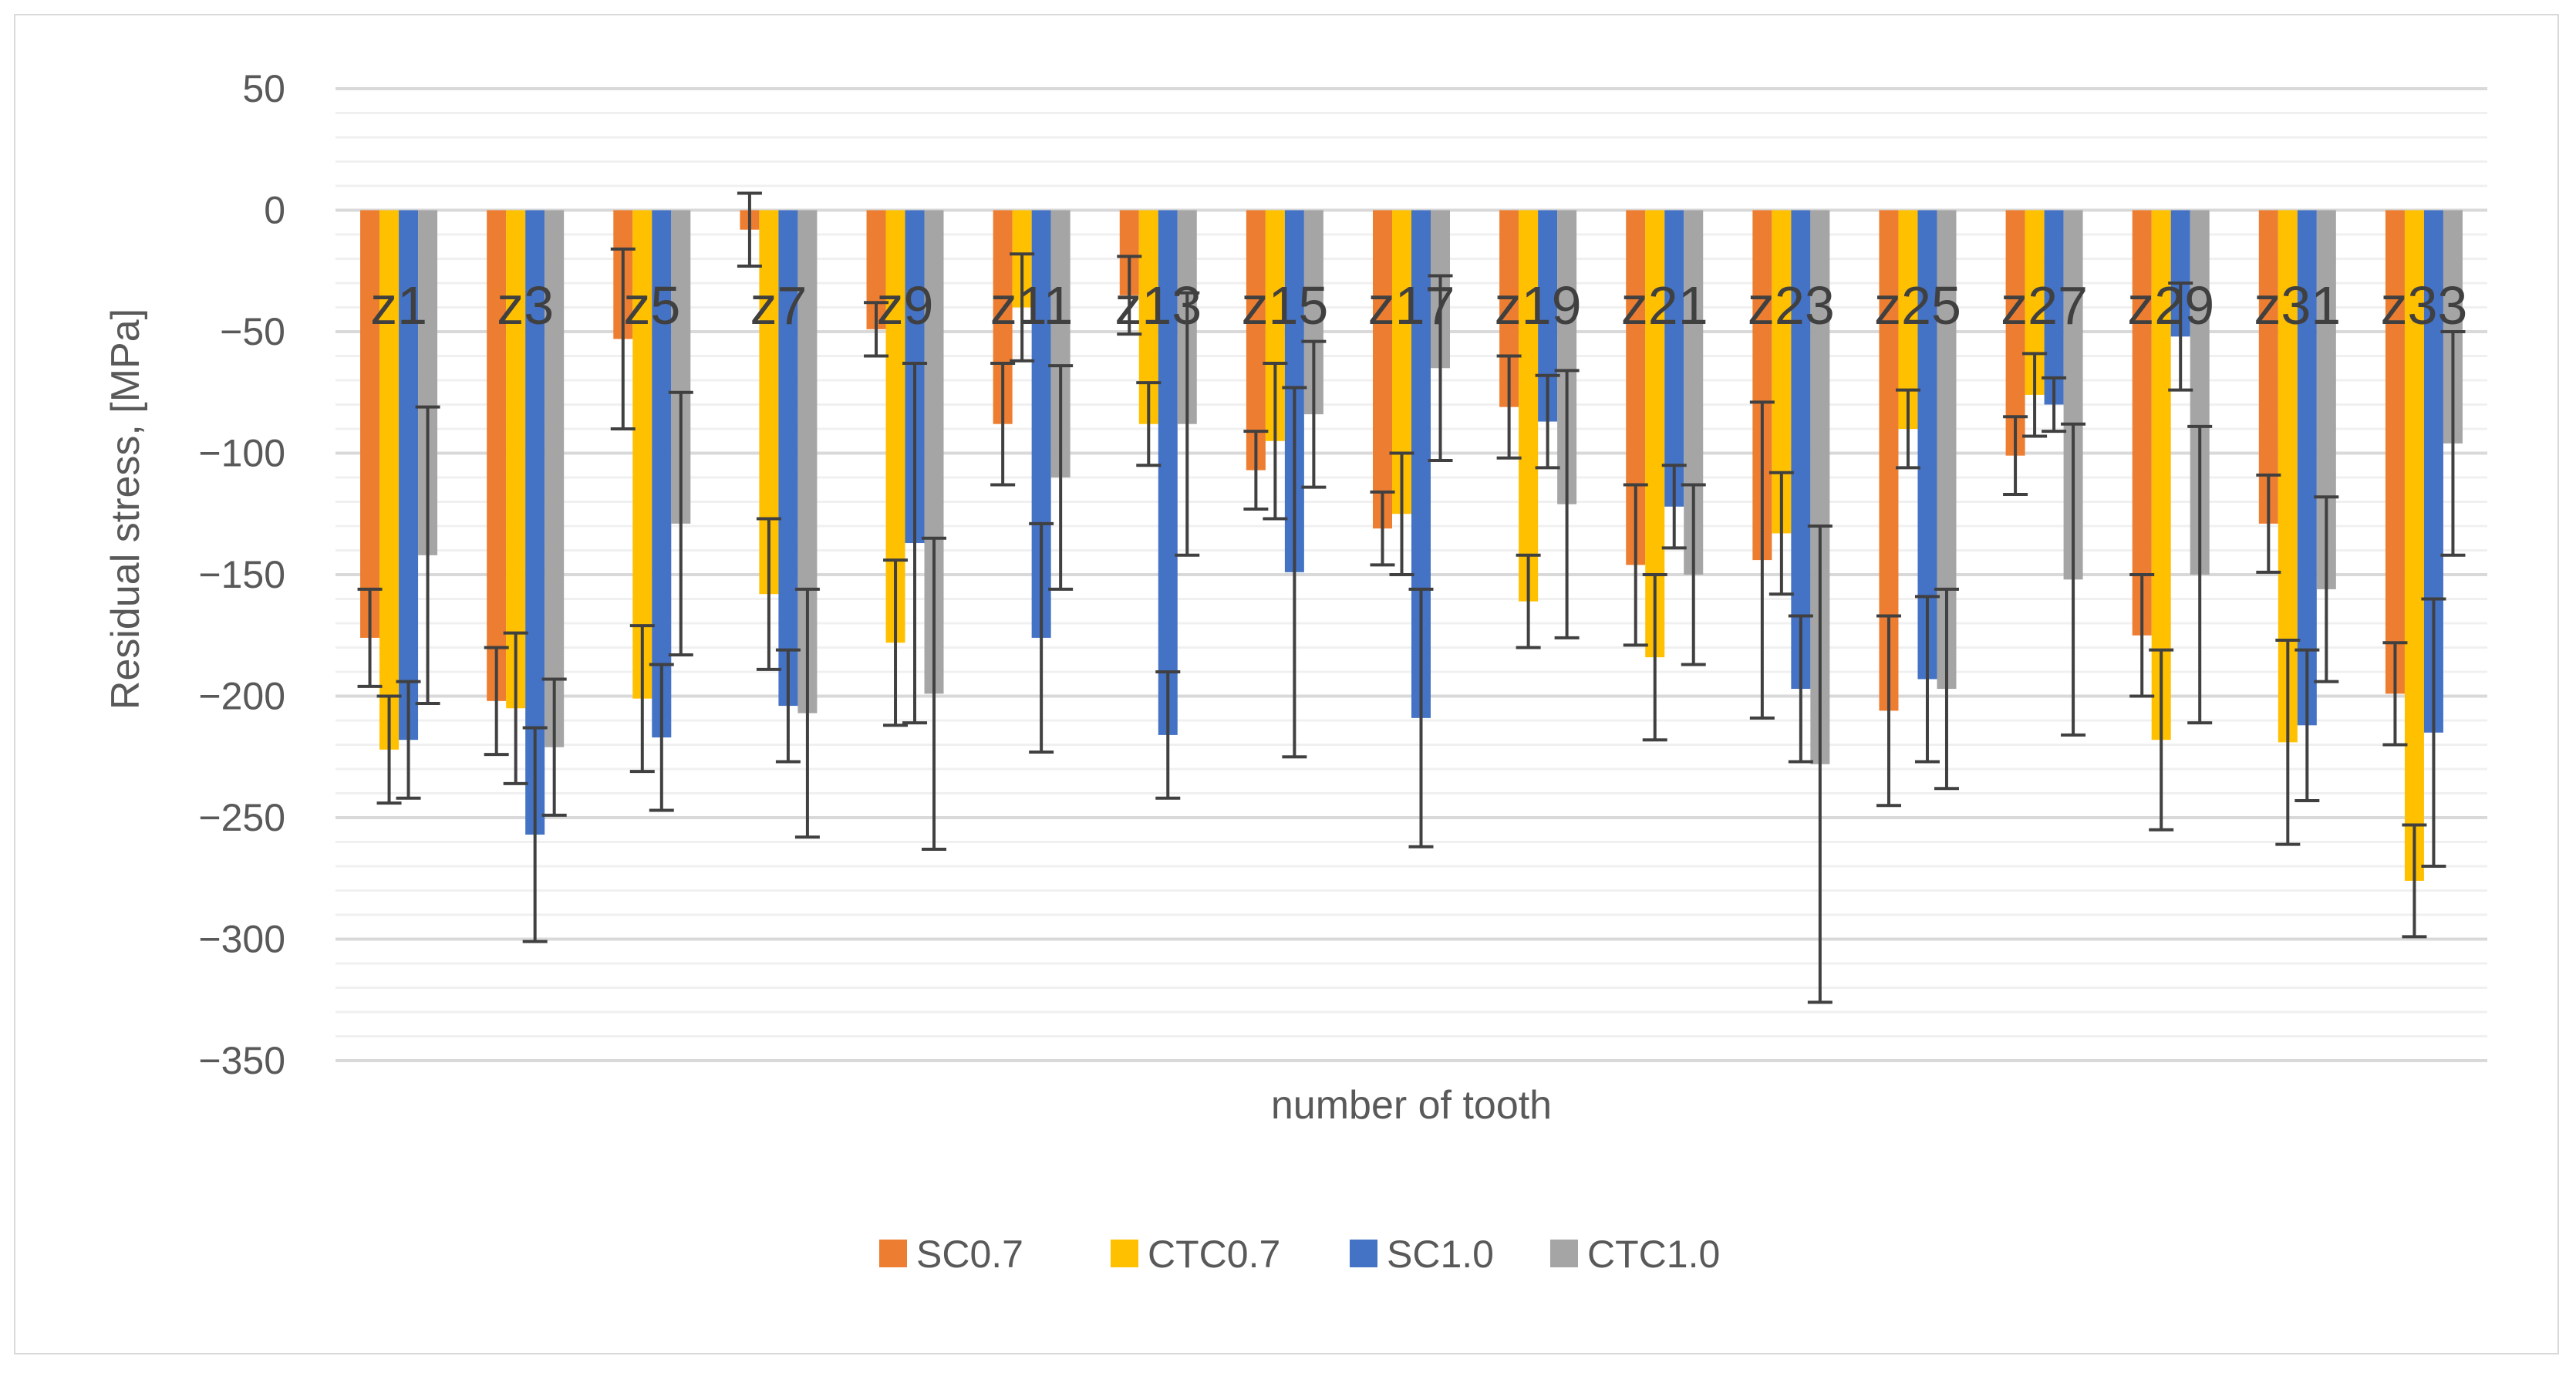 This screenshot has width=2576, height=1373. Describe the element at coordinates (1129, 295) in the screenshot. I see `error-bar-SC0.7-z13` at that location.